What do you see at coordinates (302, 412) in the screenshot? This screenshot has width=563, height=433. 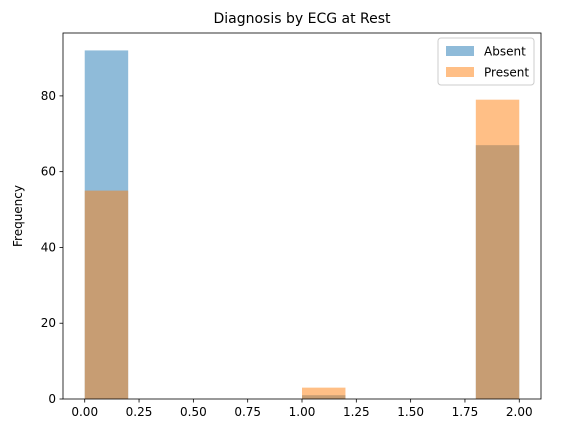 I see `x-tick-label: 1.00` at bounding box center [302, 412].